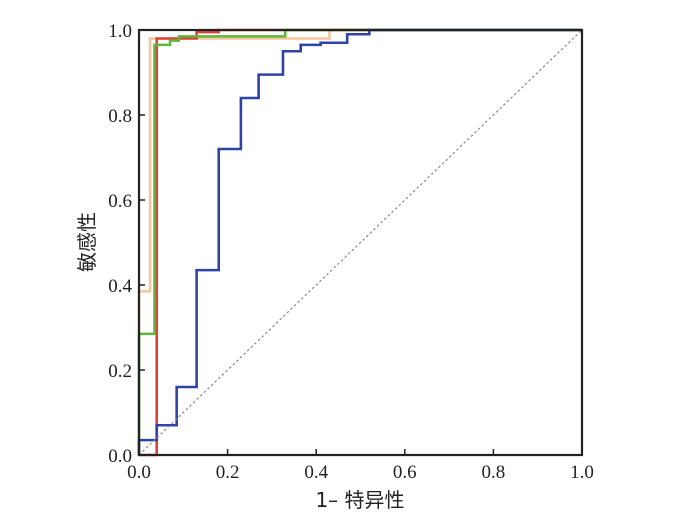 This screenshot has height=517, width=685. Describe the element at coordinates (120, 116) in the screenshot. I see `y-tick-label: 0.8` at that location.